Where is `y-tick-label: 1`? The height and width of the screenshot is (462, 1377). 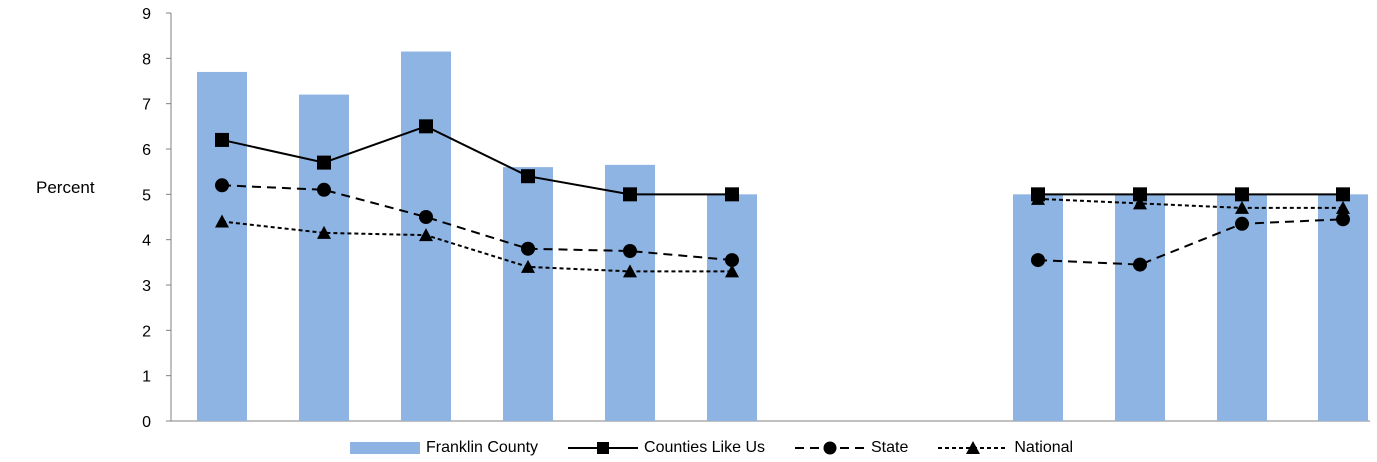
y-tick-label: 1 is located at coordinates (146, 377).